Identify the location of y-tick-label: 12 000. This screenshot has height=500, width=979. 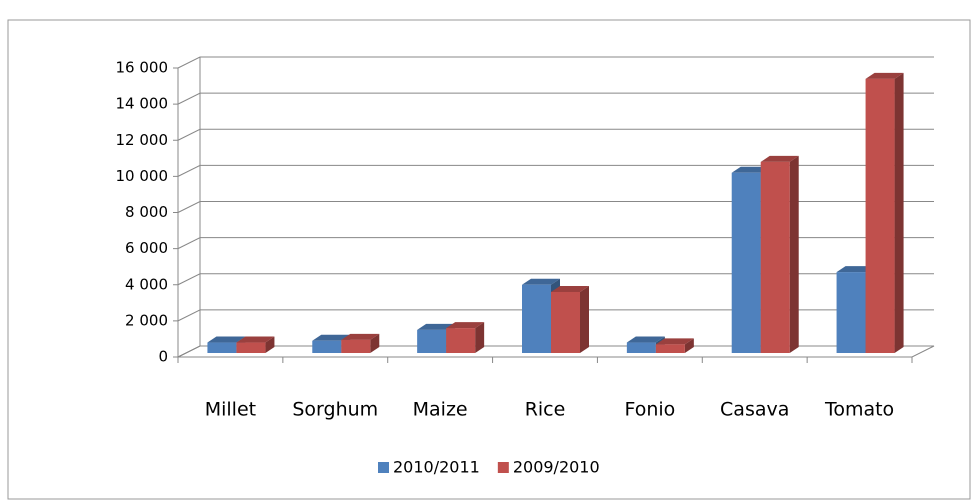
(142, 140).